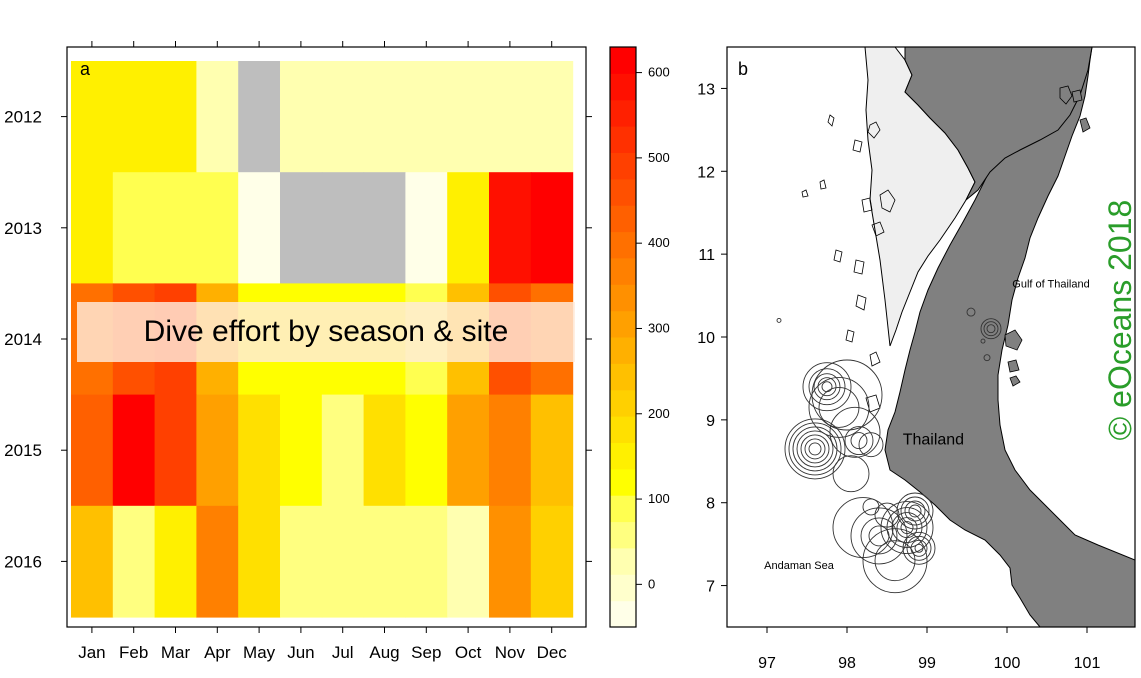  I want to click on map-y-tick-label: 8, so click(710, 504).